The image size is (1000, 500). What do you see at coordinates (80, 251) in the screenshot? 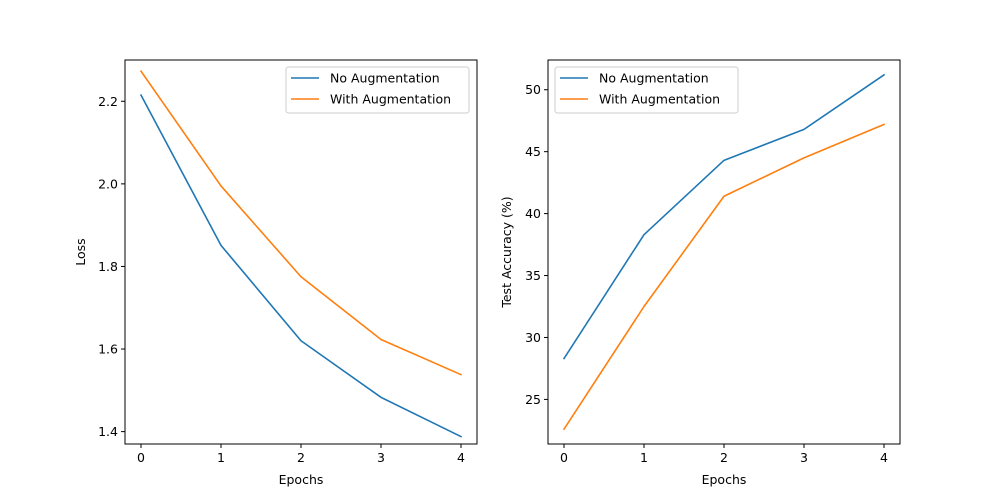
I see `y-axis-label: Loss` at bounding box center [80, 251].